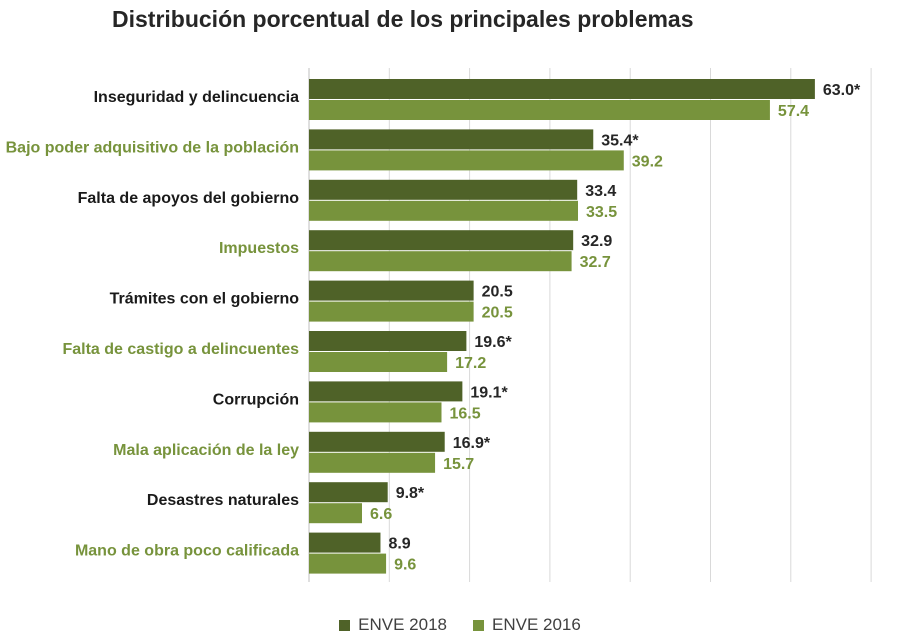 The height and width of the screenshot is (642, 920). I want to click on value-label: 33.5, so click(601, 212).